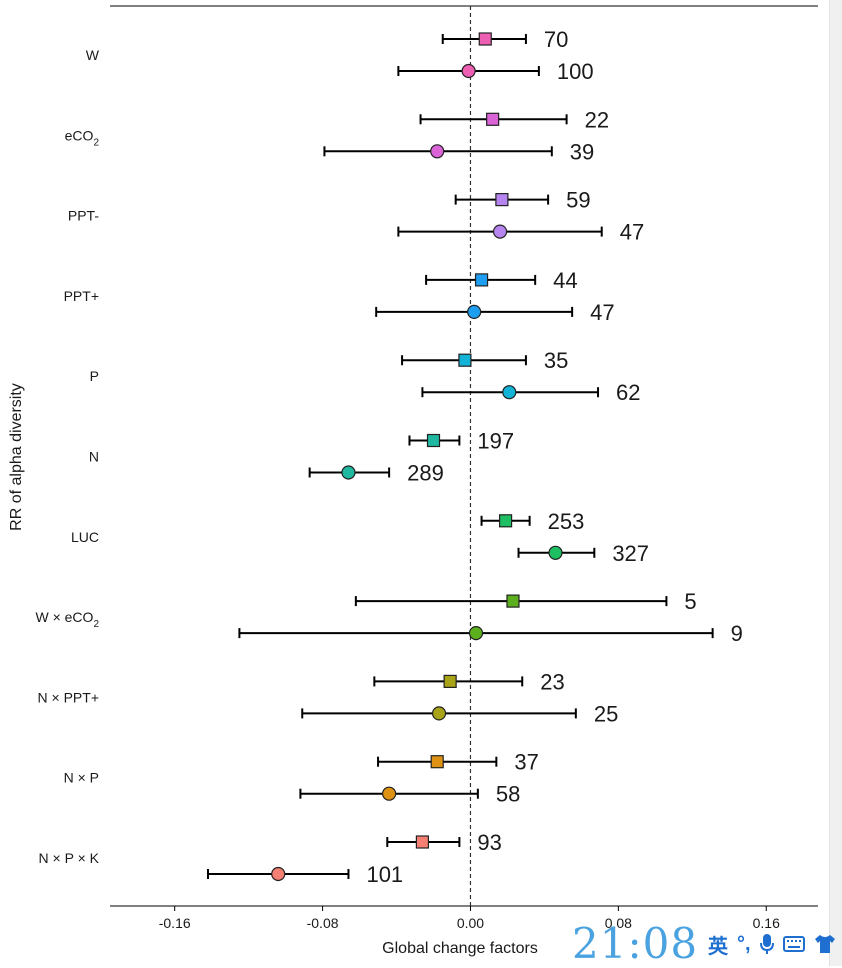  Describe the element at coordinates (323, 923) in the screenshot. I see `x-tick-label: -0.08` at that location.